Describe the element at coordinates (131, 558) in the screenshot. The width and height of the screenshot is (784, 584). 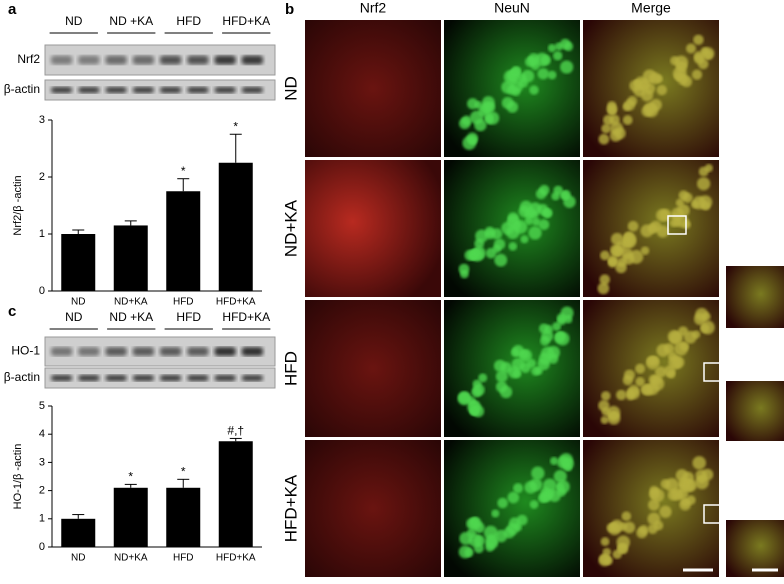
I see `x-tick-label: ND+KA` at that location.